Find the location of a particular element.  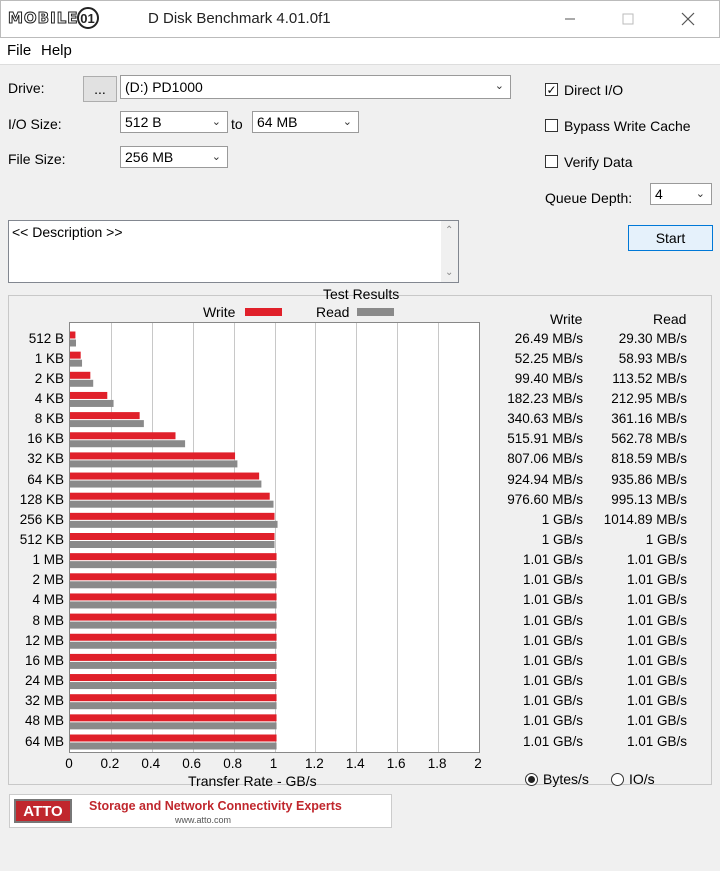

y-tick-label: 24 MB is located at coordinates (44, 681).